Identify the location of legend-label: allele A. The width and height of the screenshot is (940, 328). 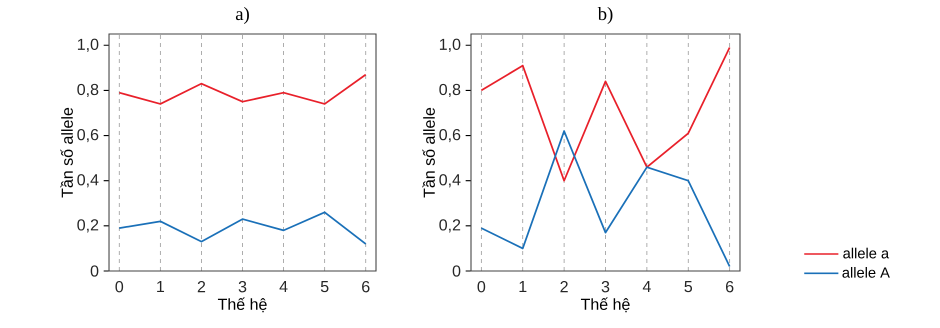
(866, 272).